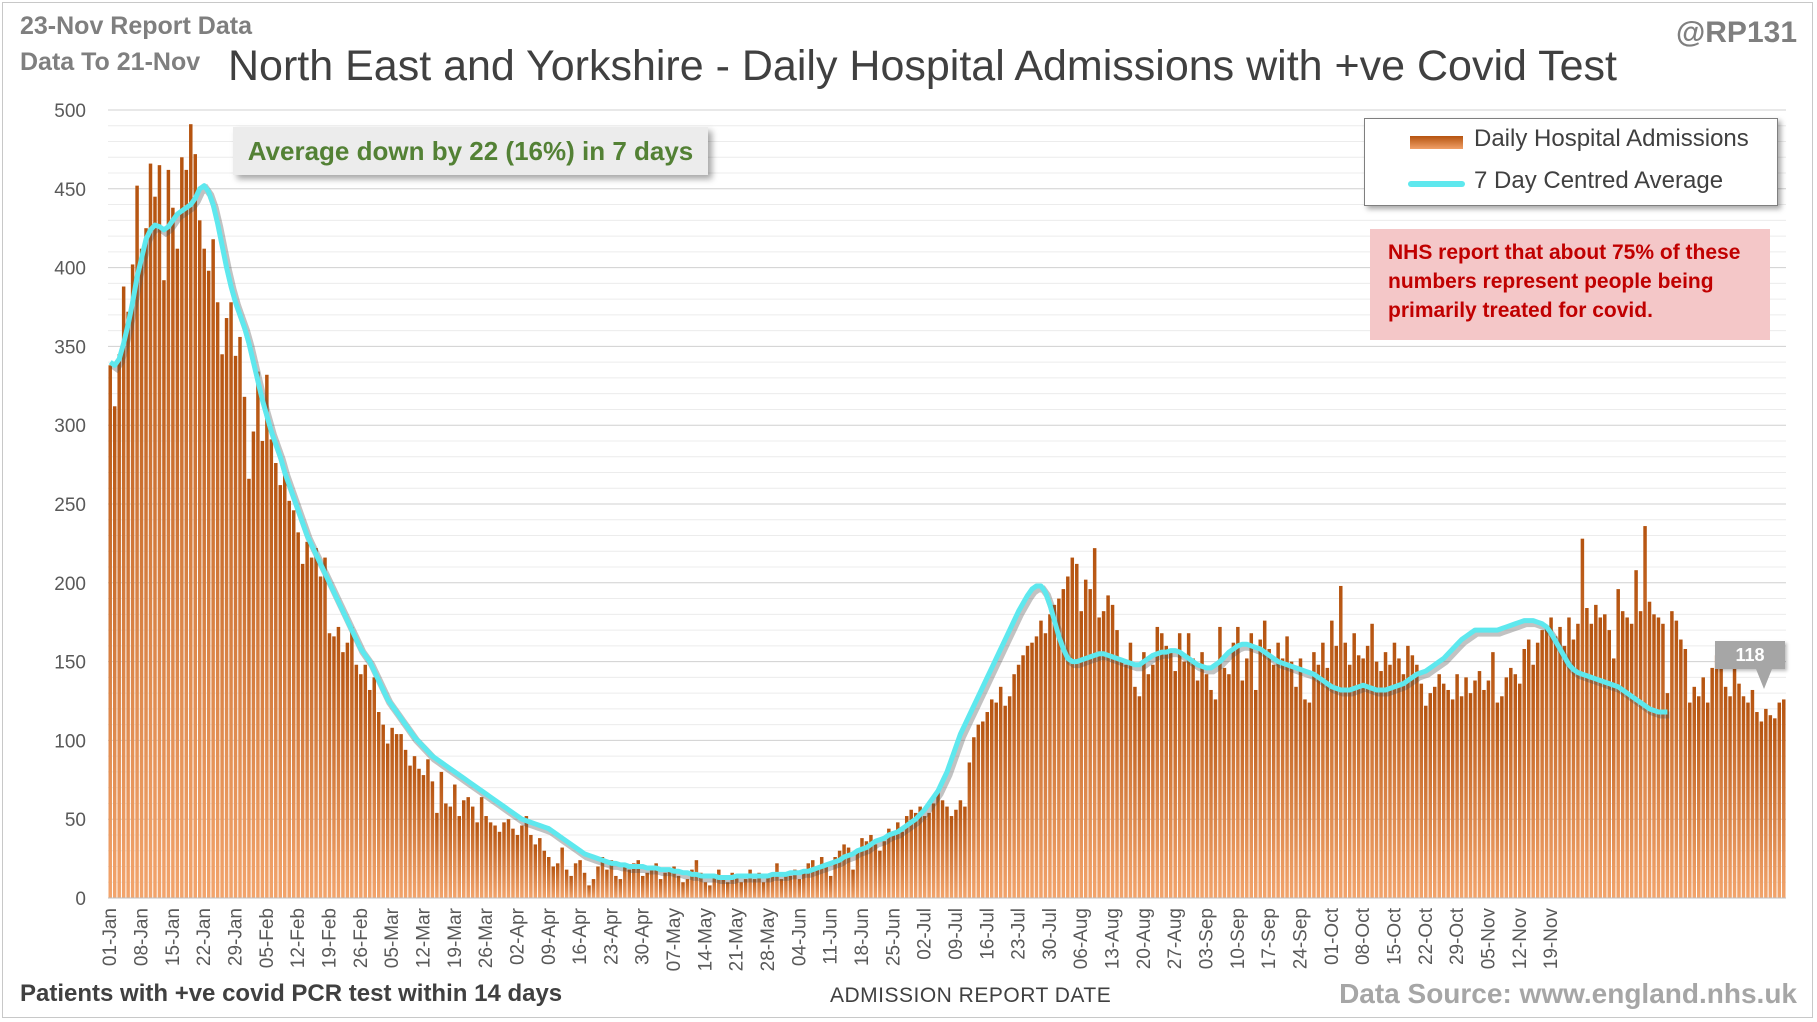 This screenshot has height=1022, width=1817. Describe the element at coordinates (470, 151) in the screenshot. I see `average-change-annotation: Average down by 22 (16%) in 7 days` at that location.